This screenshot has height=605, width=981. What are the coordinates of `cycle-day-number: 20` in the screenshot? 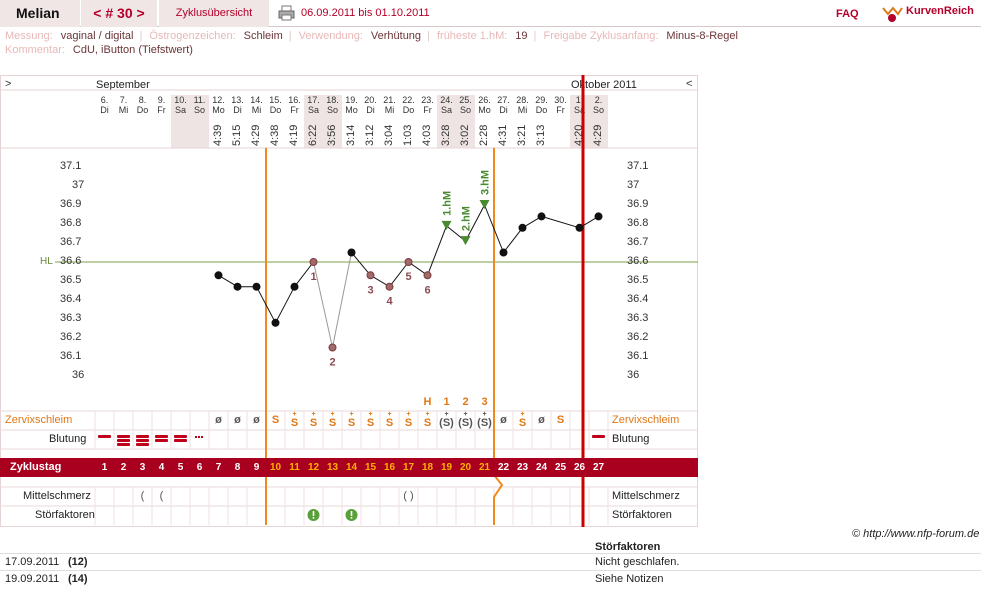 It's located at (465, 467).